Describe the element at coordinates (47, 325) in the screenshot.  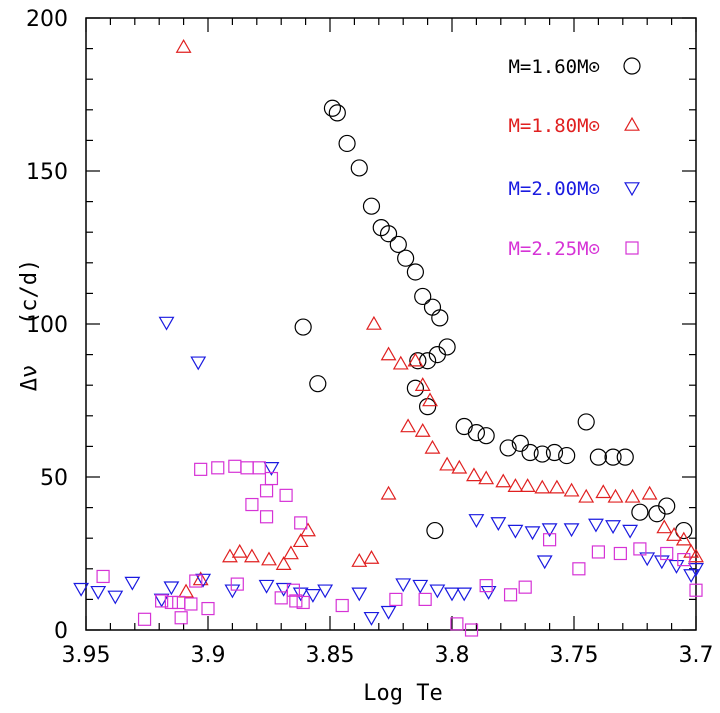
I see `y-tick-label: 100` at that location.